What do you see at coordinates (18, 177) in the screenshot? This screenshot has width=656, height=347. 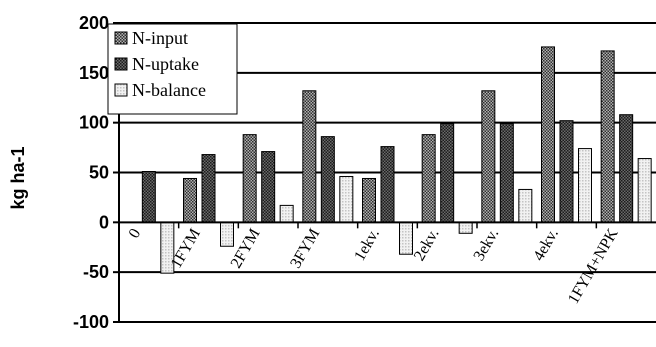 I see `y-axis-title: kg ha-1` at bounding box center [18, 177].